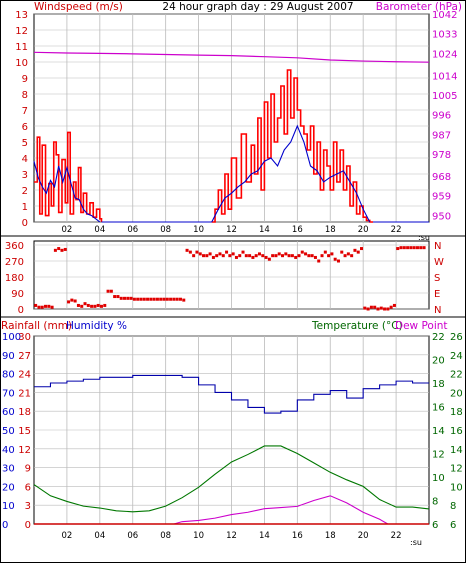 The image size is (466, 563). Describe the element at coordinates (24, 375) in the screenshot. I see `rain-y-tick-label: 24` at that location.